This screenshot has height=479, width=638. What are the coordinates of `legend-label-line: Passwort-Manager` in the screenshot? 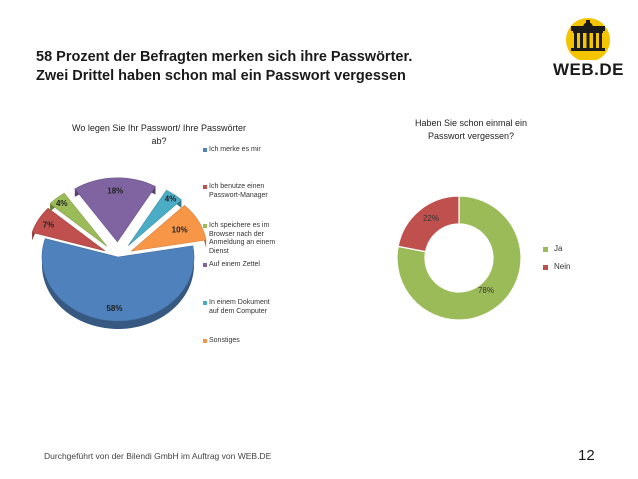 It's located at (238, 195).